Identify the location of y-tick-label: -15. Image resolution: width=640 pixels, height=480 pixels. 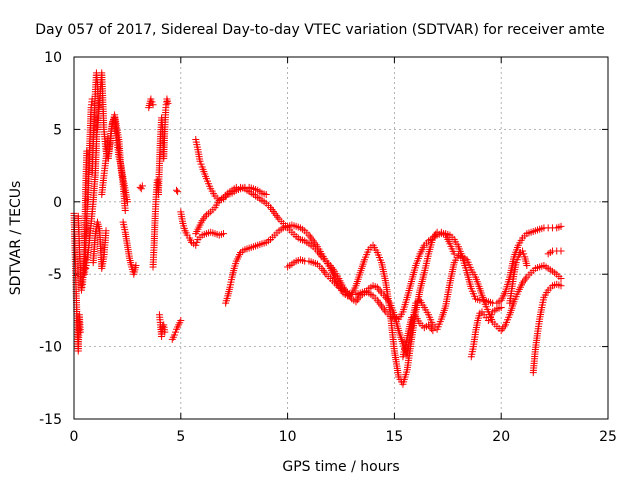
(50, 420).